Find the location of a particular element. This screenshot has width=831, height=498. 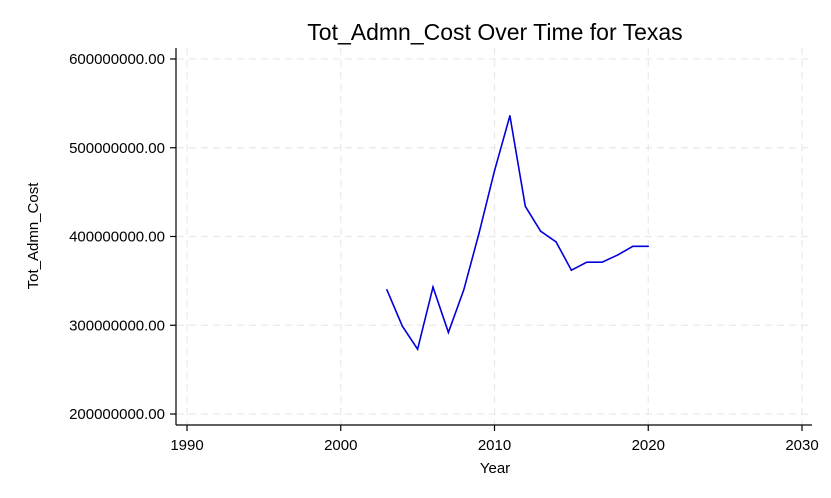

y-tick-label: 400000000.00 is located at coordinates (117, 237).